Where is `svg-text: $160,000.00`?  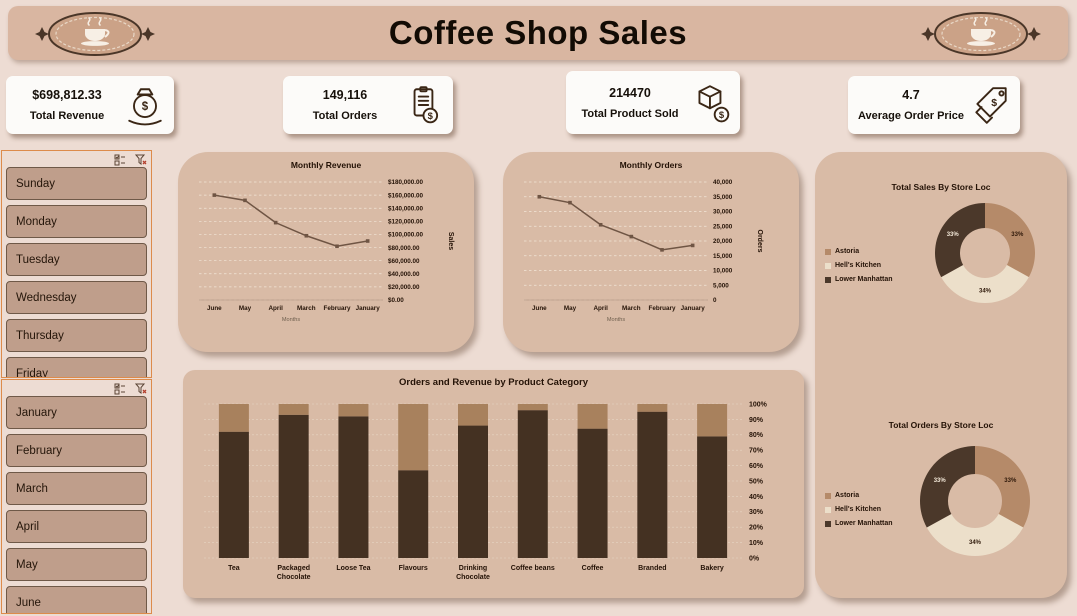 svg-text: $160,000.00 is located at coordinates (406, 195).